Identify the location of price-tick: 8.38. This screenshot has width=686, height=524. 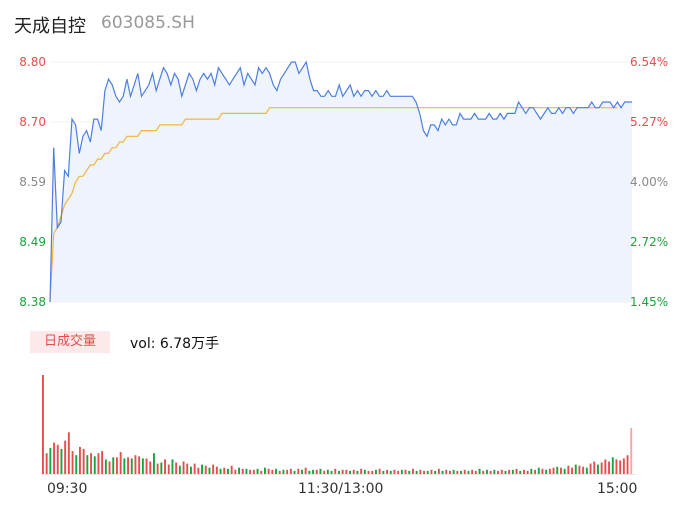
(32, 302).